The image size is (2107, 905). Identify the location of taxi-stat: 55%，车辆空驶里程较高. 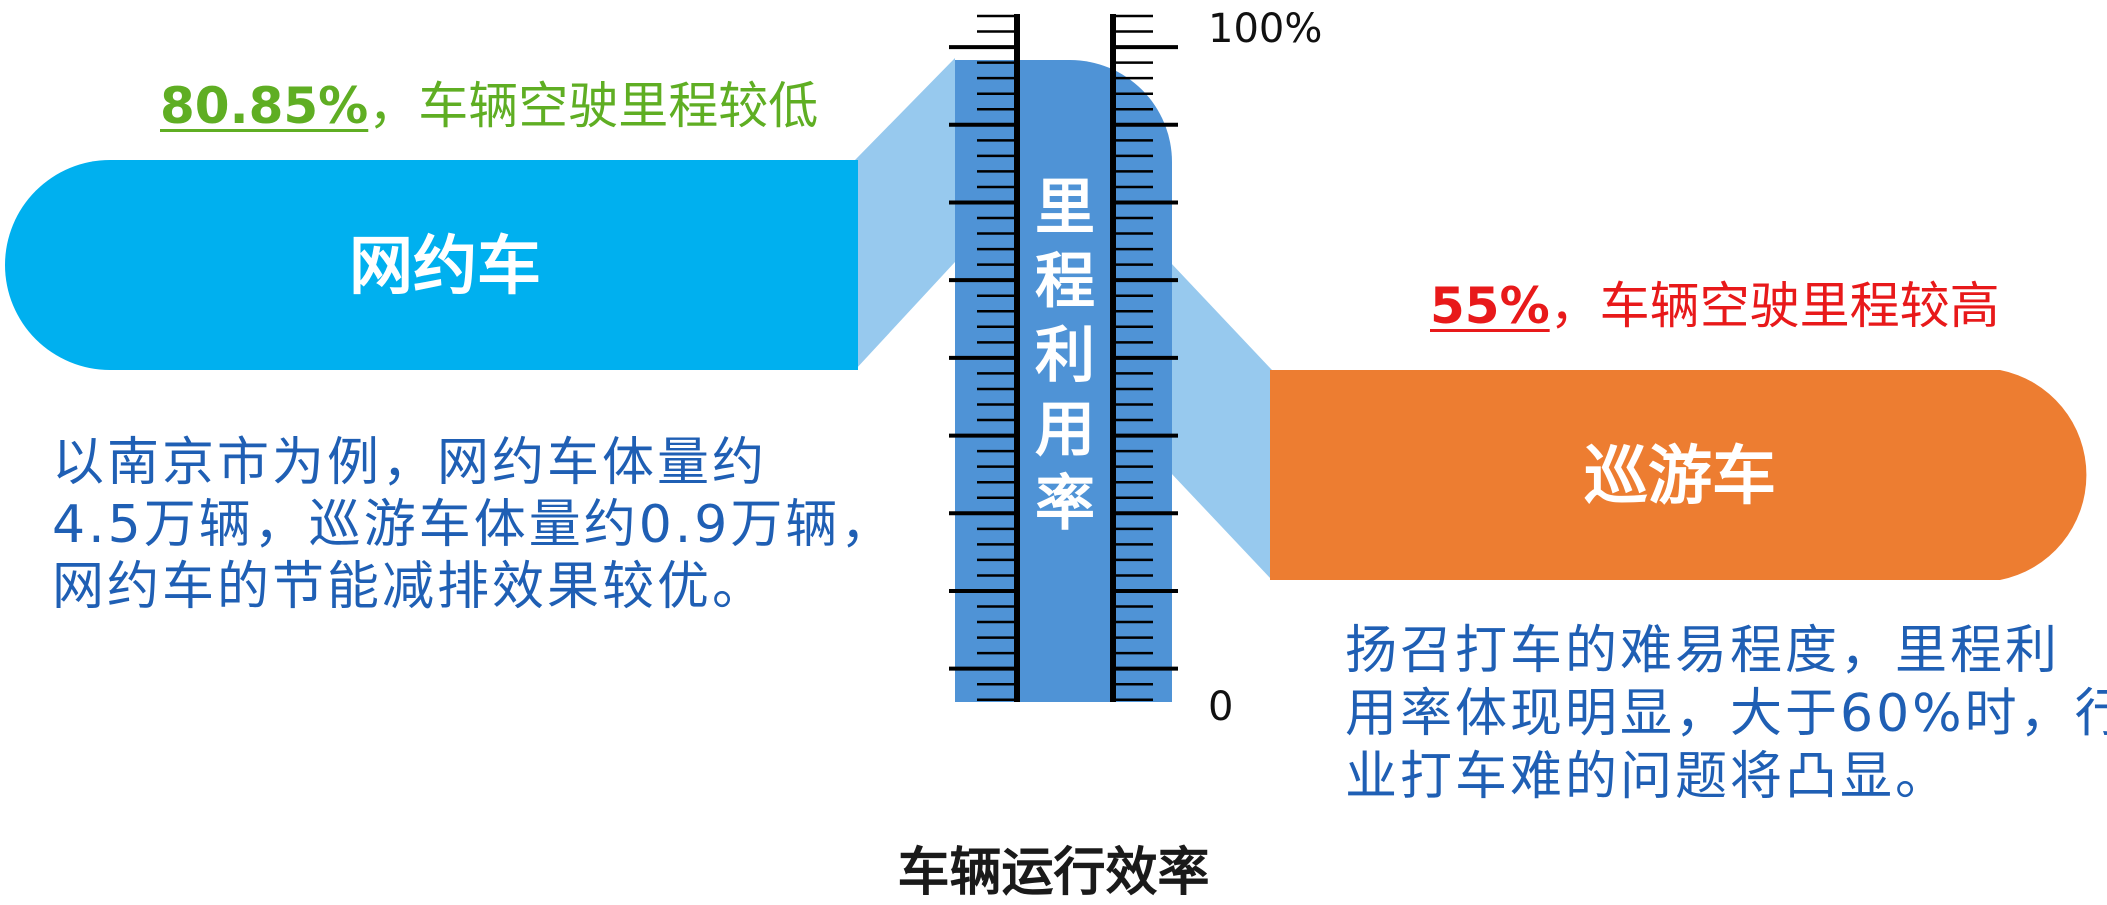
(1715, 302).